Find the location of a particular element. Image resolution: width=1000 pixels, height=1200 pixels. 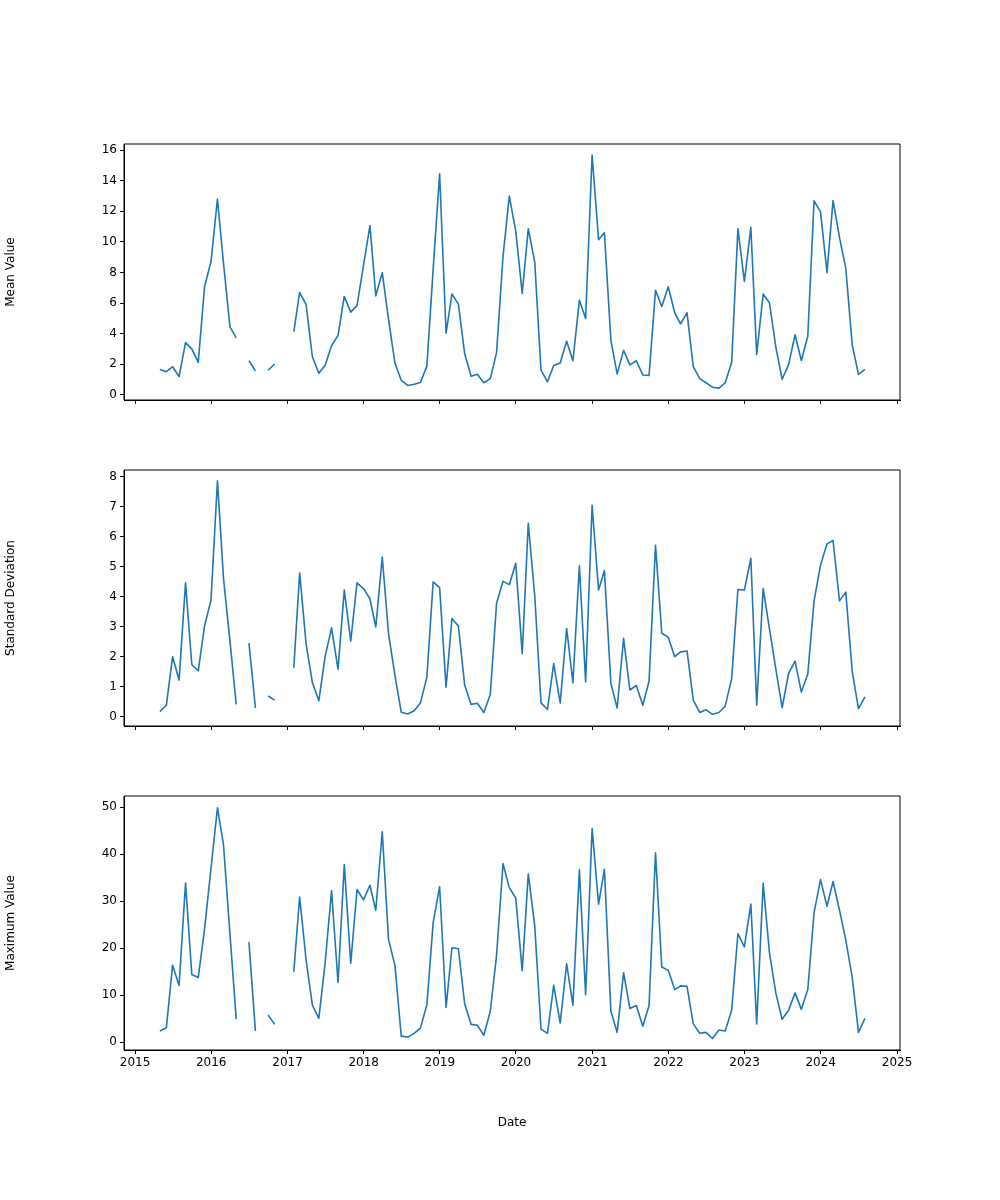

y-tick-label: 16 is located at coordinates (109, 149).